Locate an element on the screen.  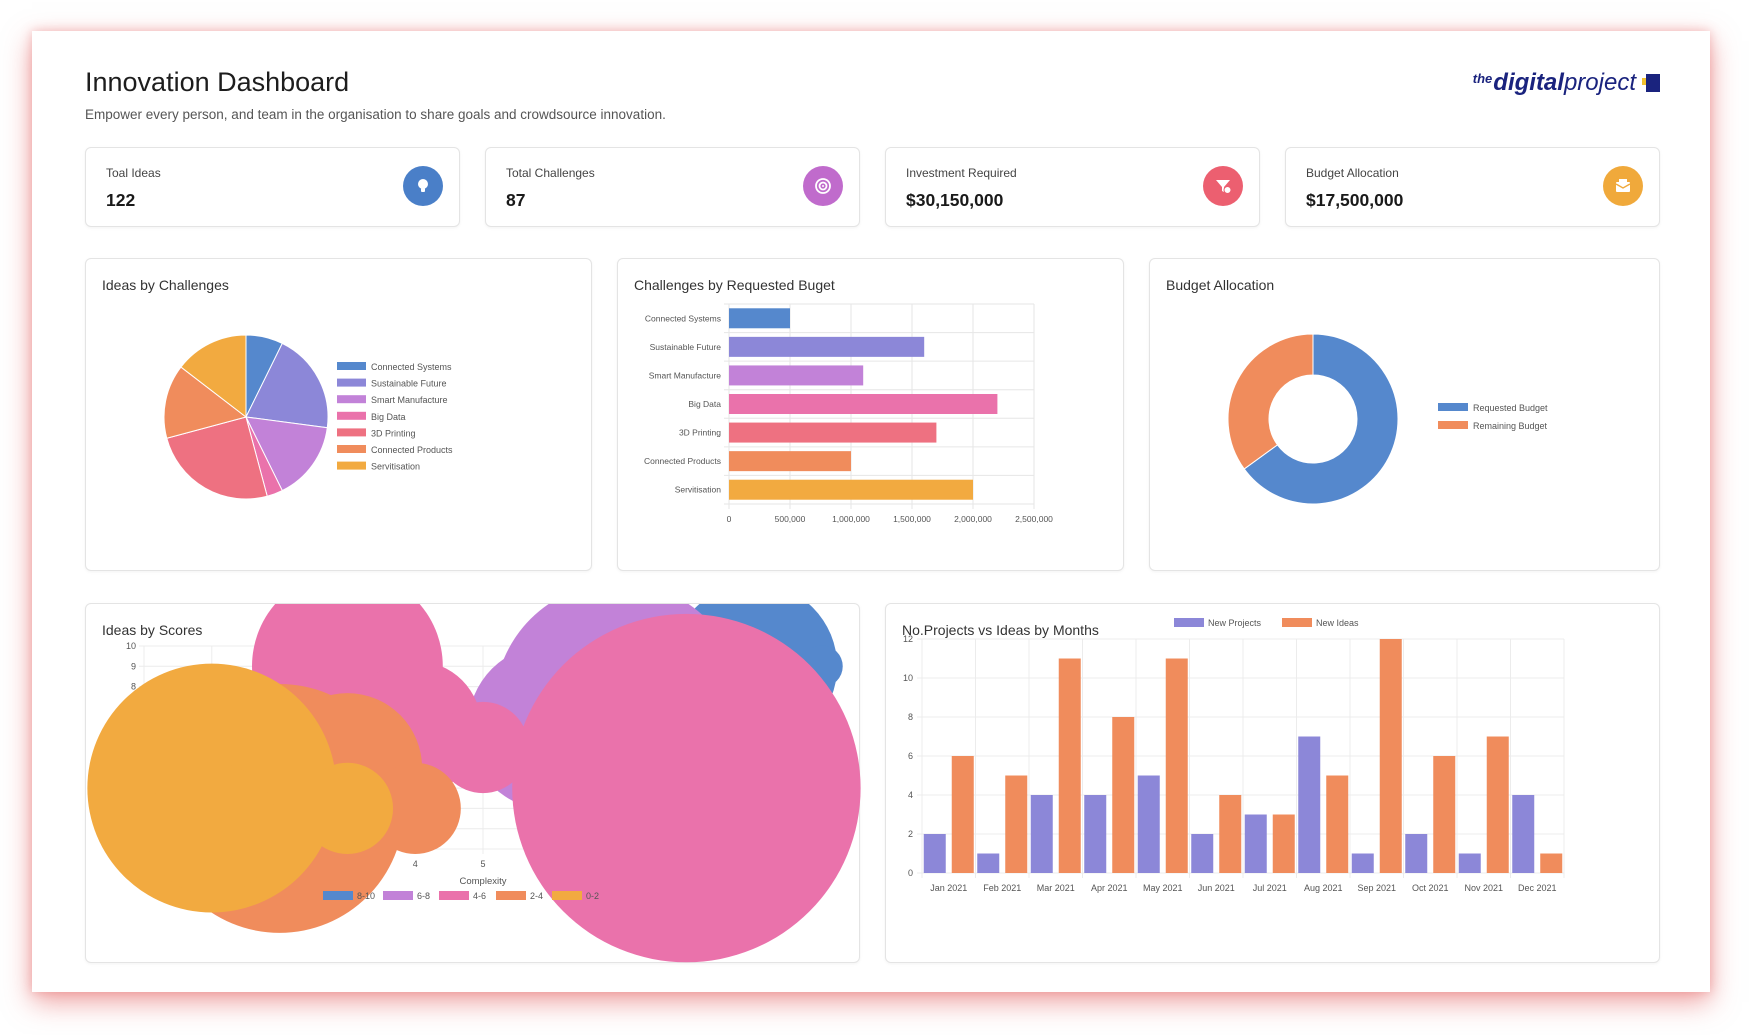
logo-prefix: the is located at coordinates (1482, 78).